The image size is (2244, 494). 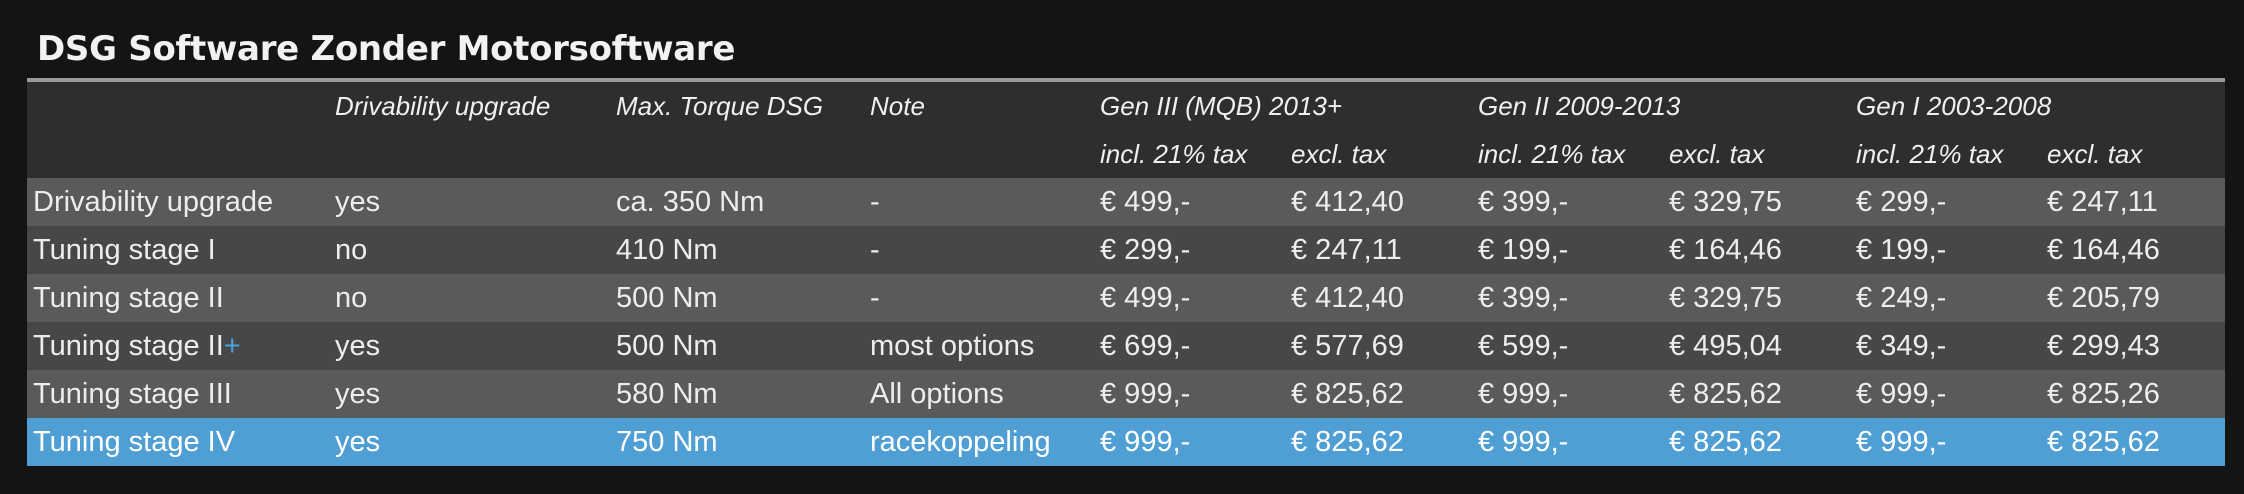 I want to click on header-cell-note: Note, so click(x=897, y=106).